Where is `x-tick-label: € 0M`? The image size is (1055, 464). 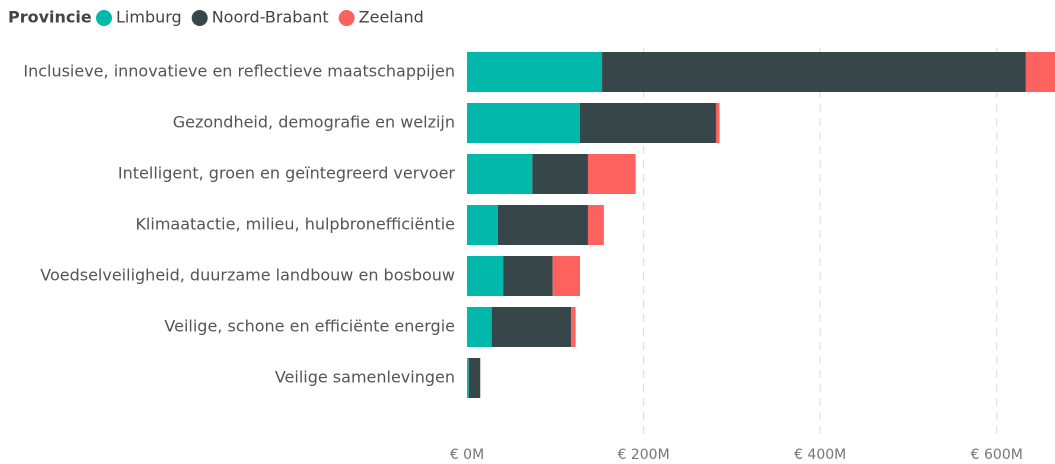
x-tick-label: € 0M is located at coordinates (467, 455).